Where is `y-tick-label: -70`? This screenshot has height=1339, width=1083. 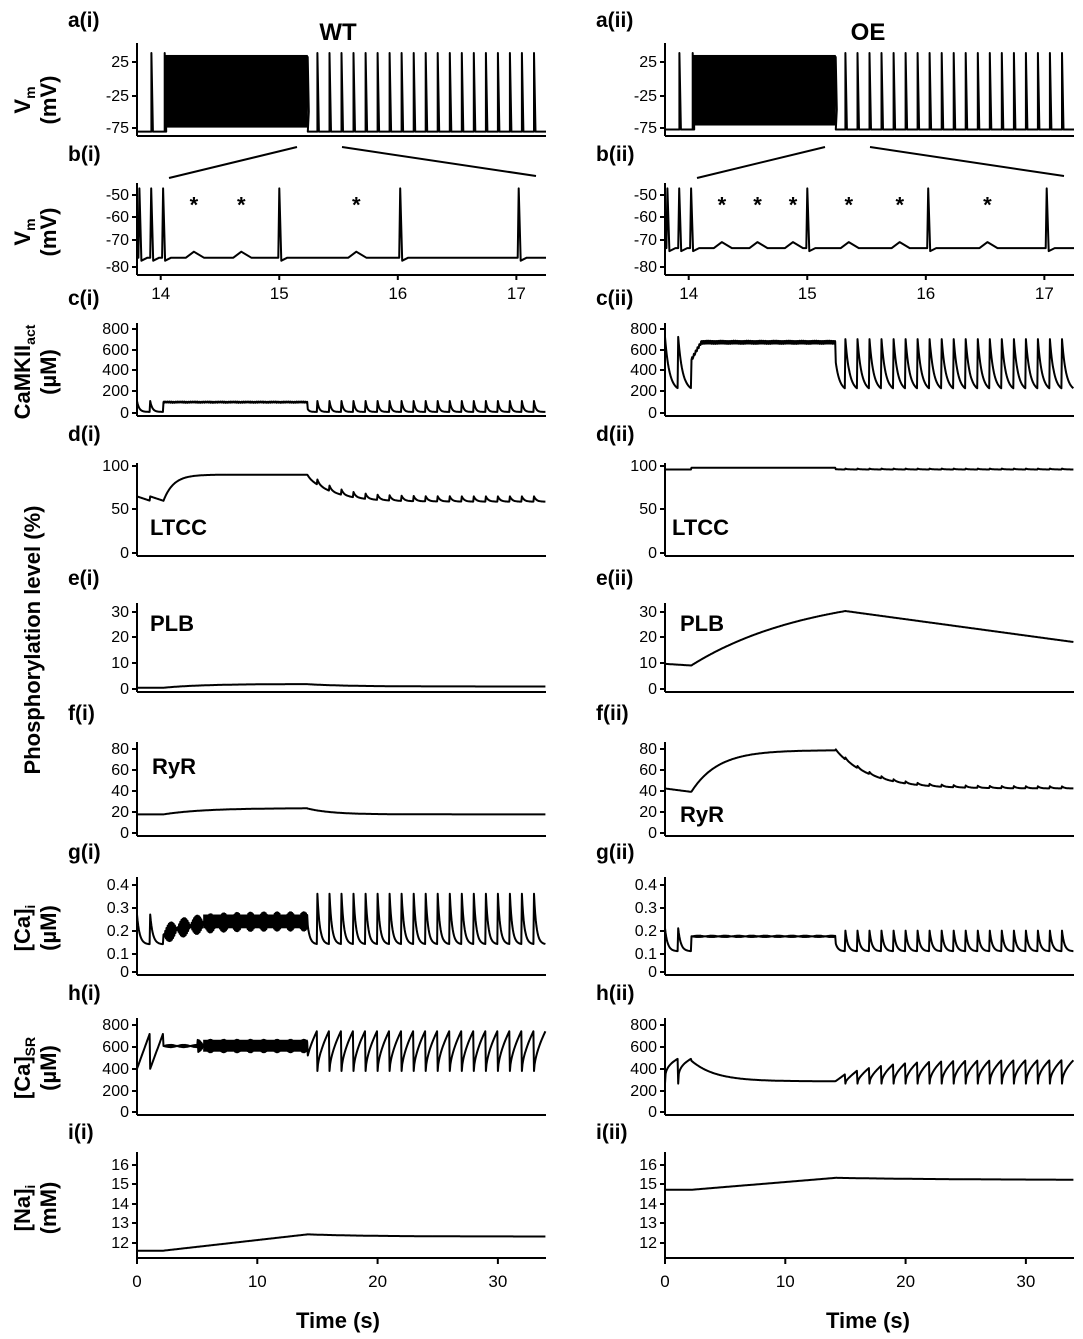
y-tick-label: -70 is located at coordinates (645, 240).